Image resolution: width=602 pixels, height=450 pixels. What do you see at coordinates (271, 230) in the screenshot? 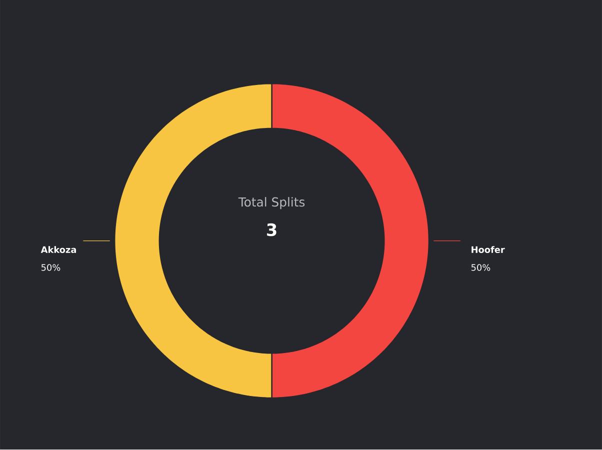
I see `text: 3` at bounding box center [271, 230].